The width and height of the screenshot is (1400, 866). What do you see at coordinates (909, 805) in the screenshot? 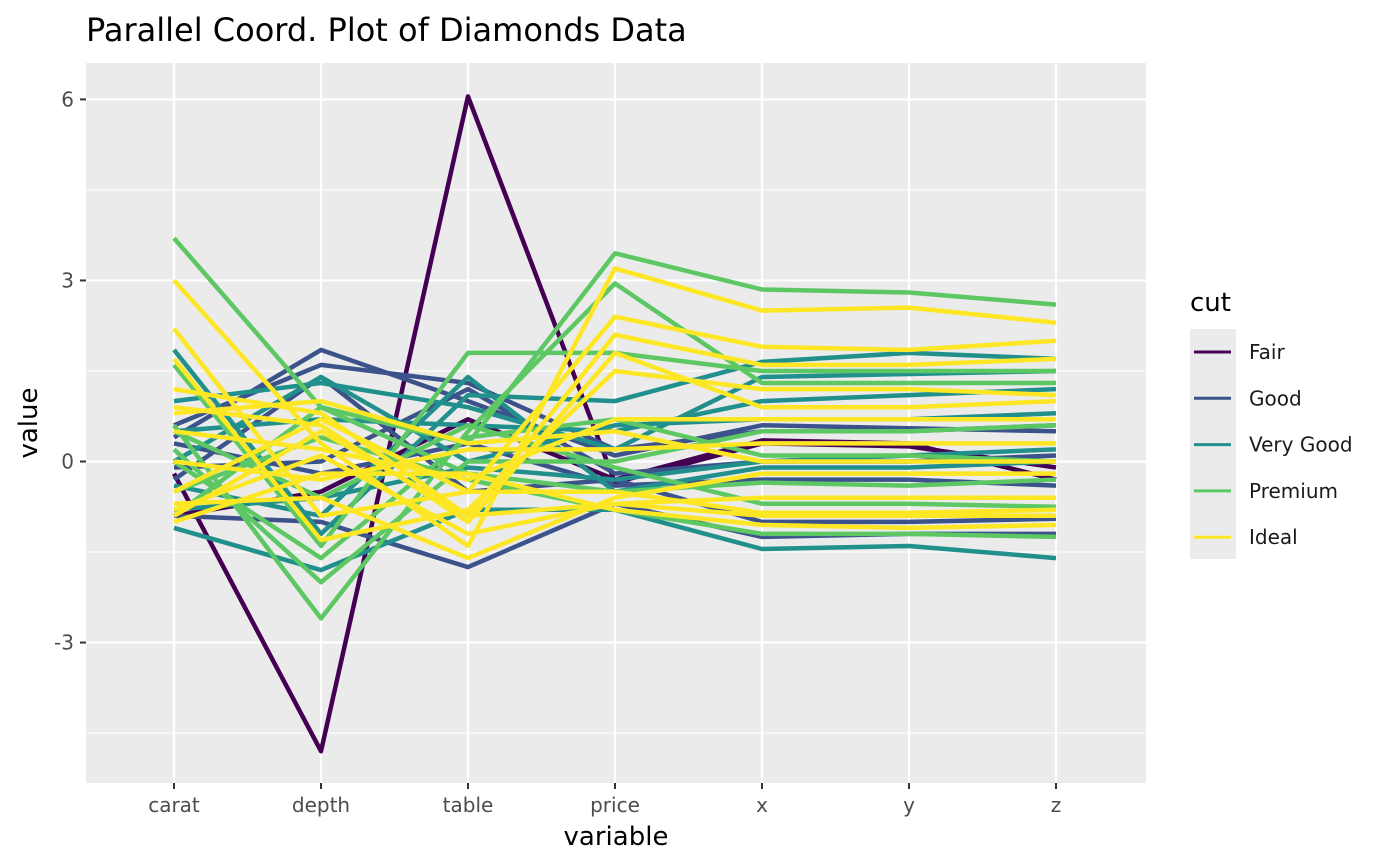
I see `x-tick-label: y` at bounding box center [909, 805].